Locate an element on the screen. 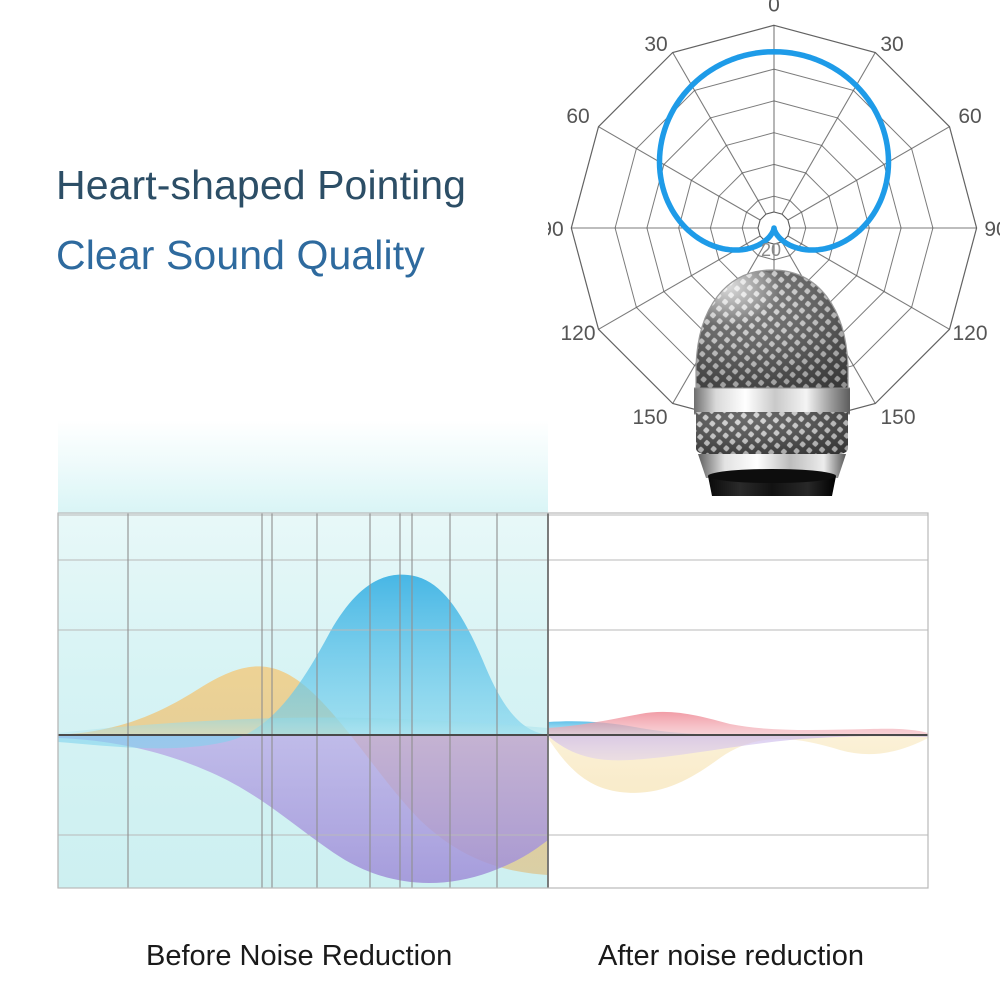 The image size is (1000, 1000). polar-angle-label-7: 120 is located at coordinates (969, 333).